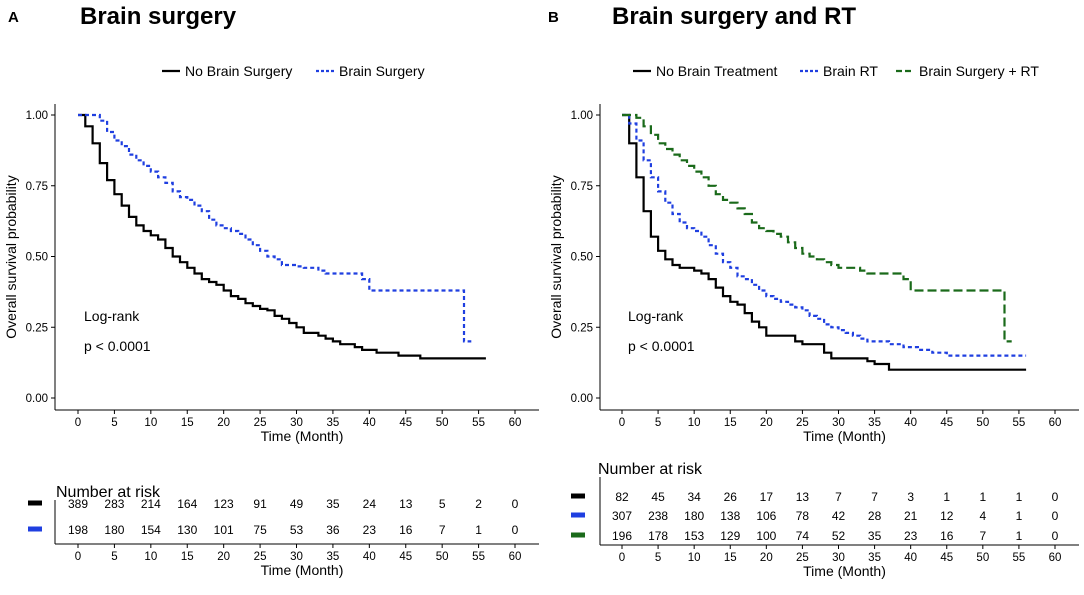 The width and height of the screenshot is (1084, 595). Describe the element at coordinates (333, 423) in the screenshot. I see `x-tick-label: 35` at that location.